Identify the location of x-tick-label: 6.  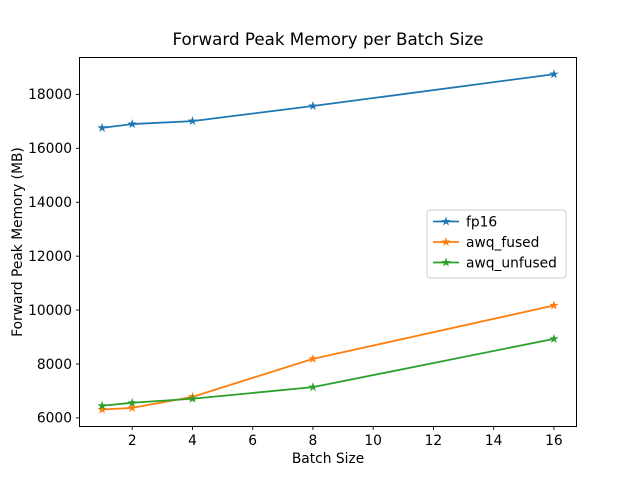
(252, 441).